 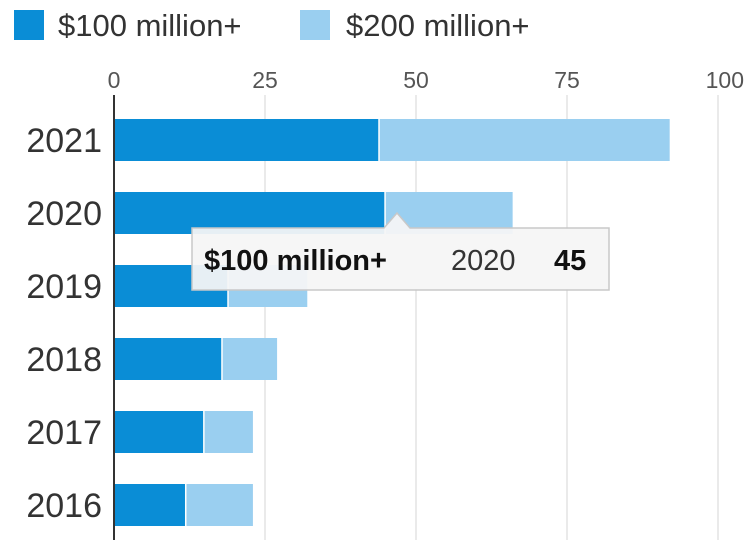 I want to click on legend: $100 million+ $200 million+, so click(x=272, y=25).